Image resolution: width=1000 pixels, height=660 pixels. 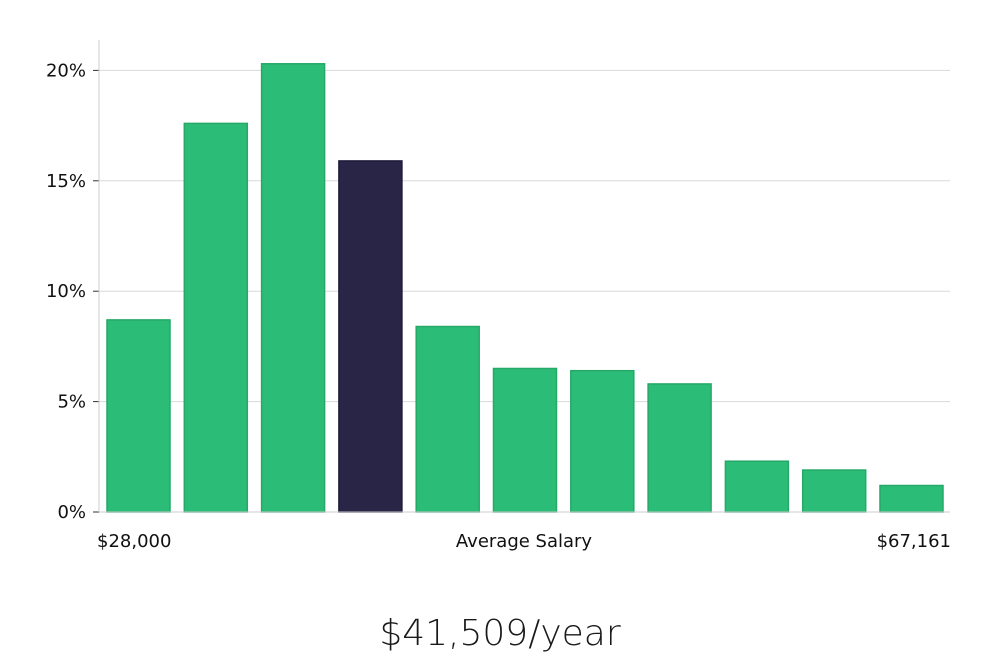 I want to click on y-tick-label: 0%, so click(x=71, y=512).